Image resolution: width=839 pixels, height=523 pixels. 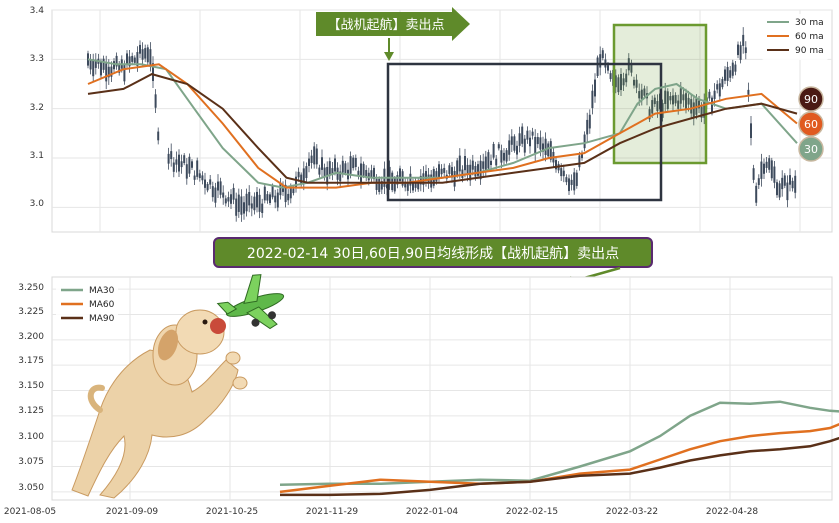 I want to click on signal-banner-text: 2022-02-14 30日,60日,90日均线形成【战机起航】卖出点, so click(x=433, y=254).